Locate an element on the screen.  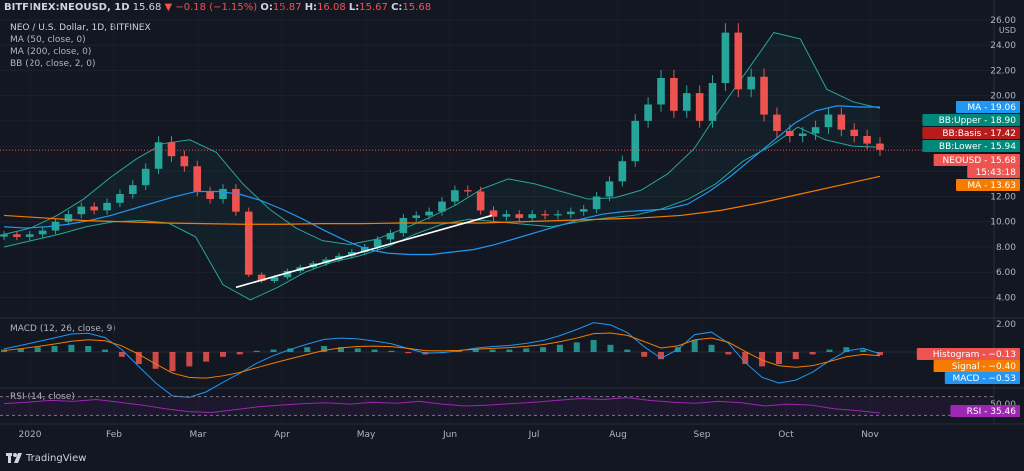
low-label: L: is located at coordinates (354, 7).